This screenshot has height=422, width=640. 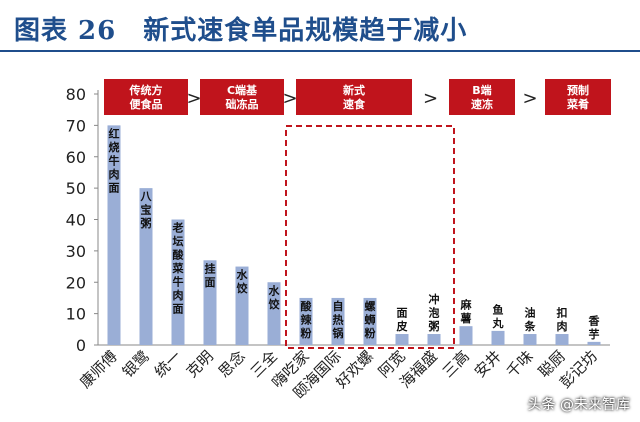 What do you see at coordinates (466, 312) in the screenshot?
I see `bar-label-11: 麻薯` at bounding box center [466, 312].